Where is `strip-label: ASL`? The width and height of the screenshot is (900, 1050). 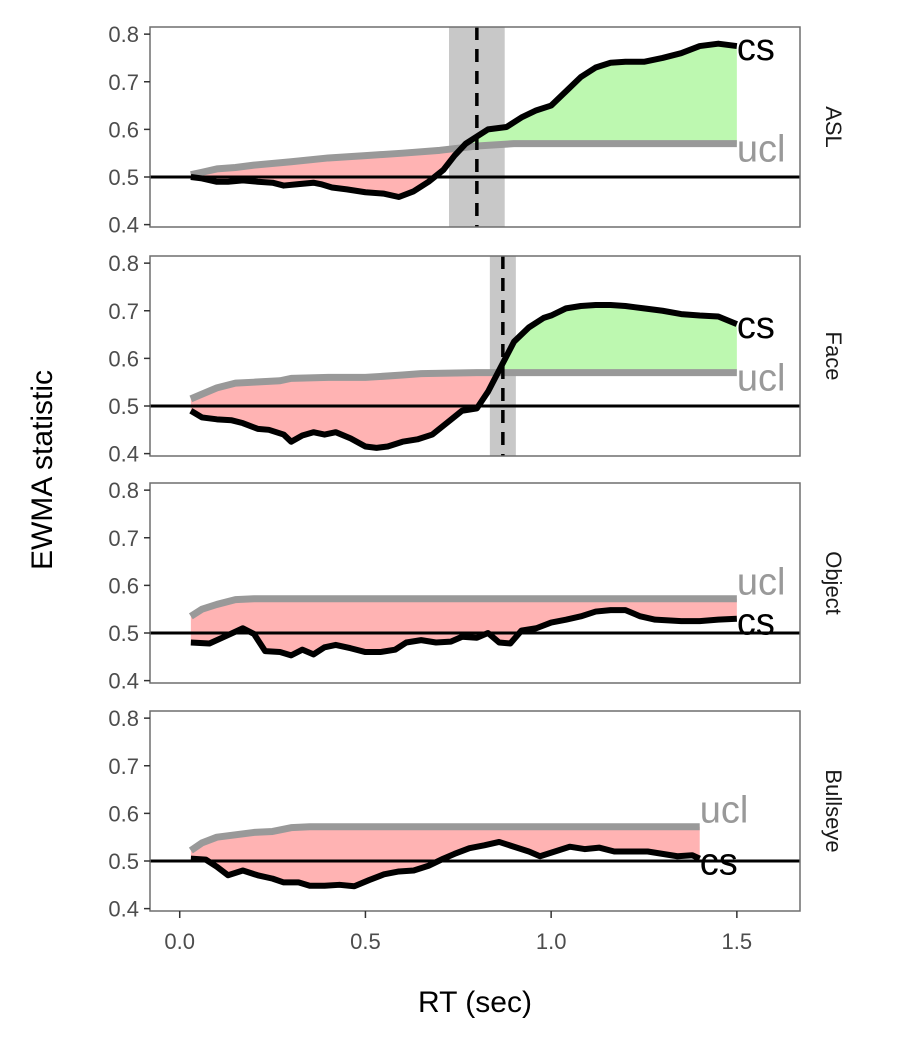
strip-label: ASL is located at coordinates (833, 127).